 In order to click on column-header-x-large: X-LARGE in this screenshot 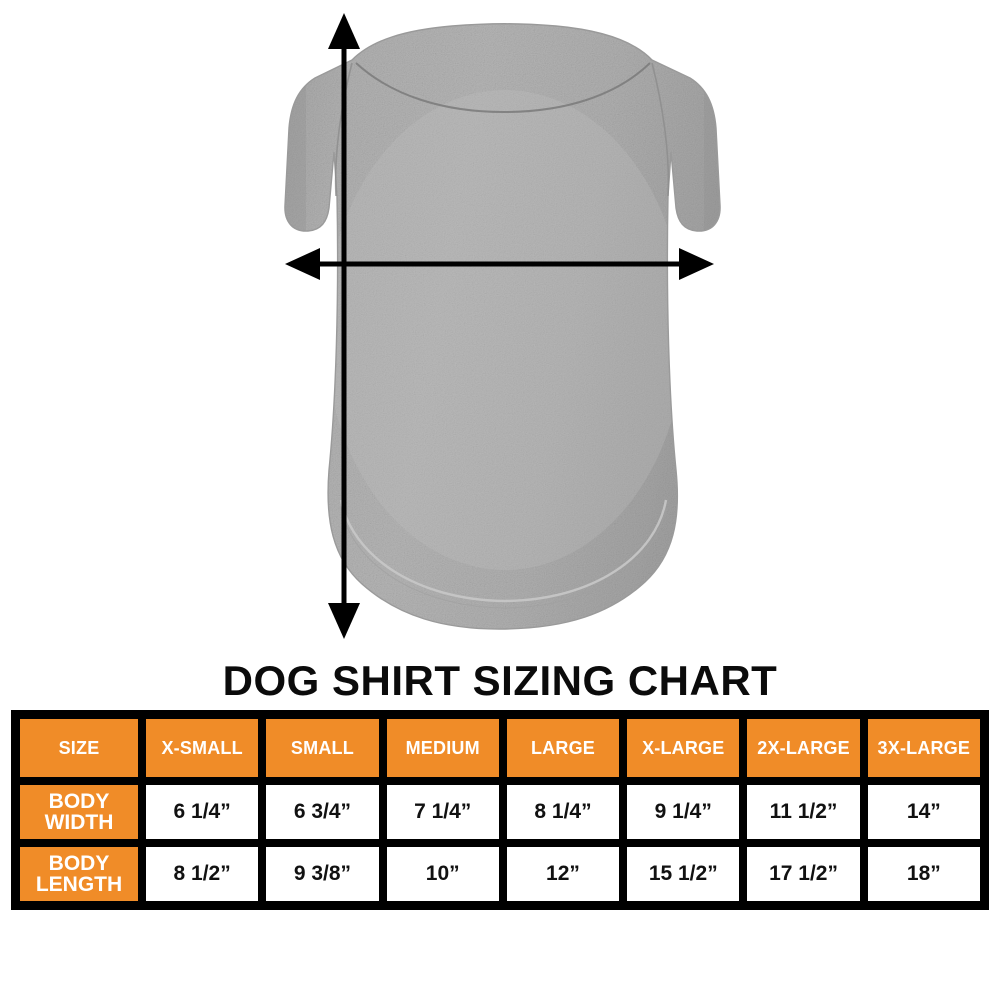, I will do `click(683, 748)`.